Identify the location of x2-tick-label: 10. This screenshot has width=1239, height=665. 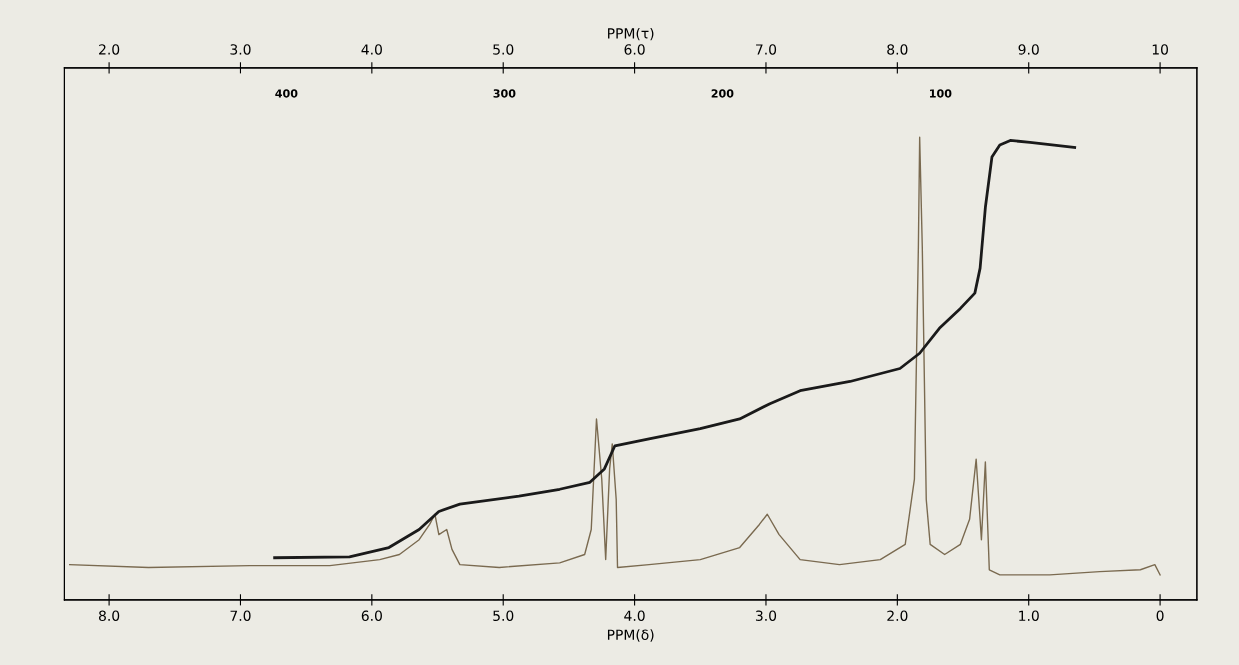
(1160, 49).